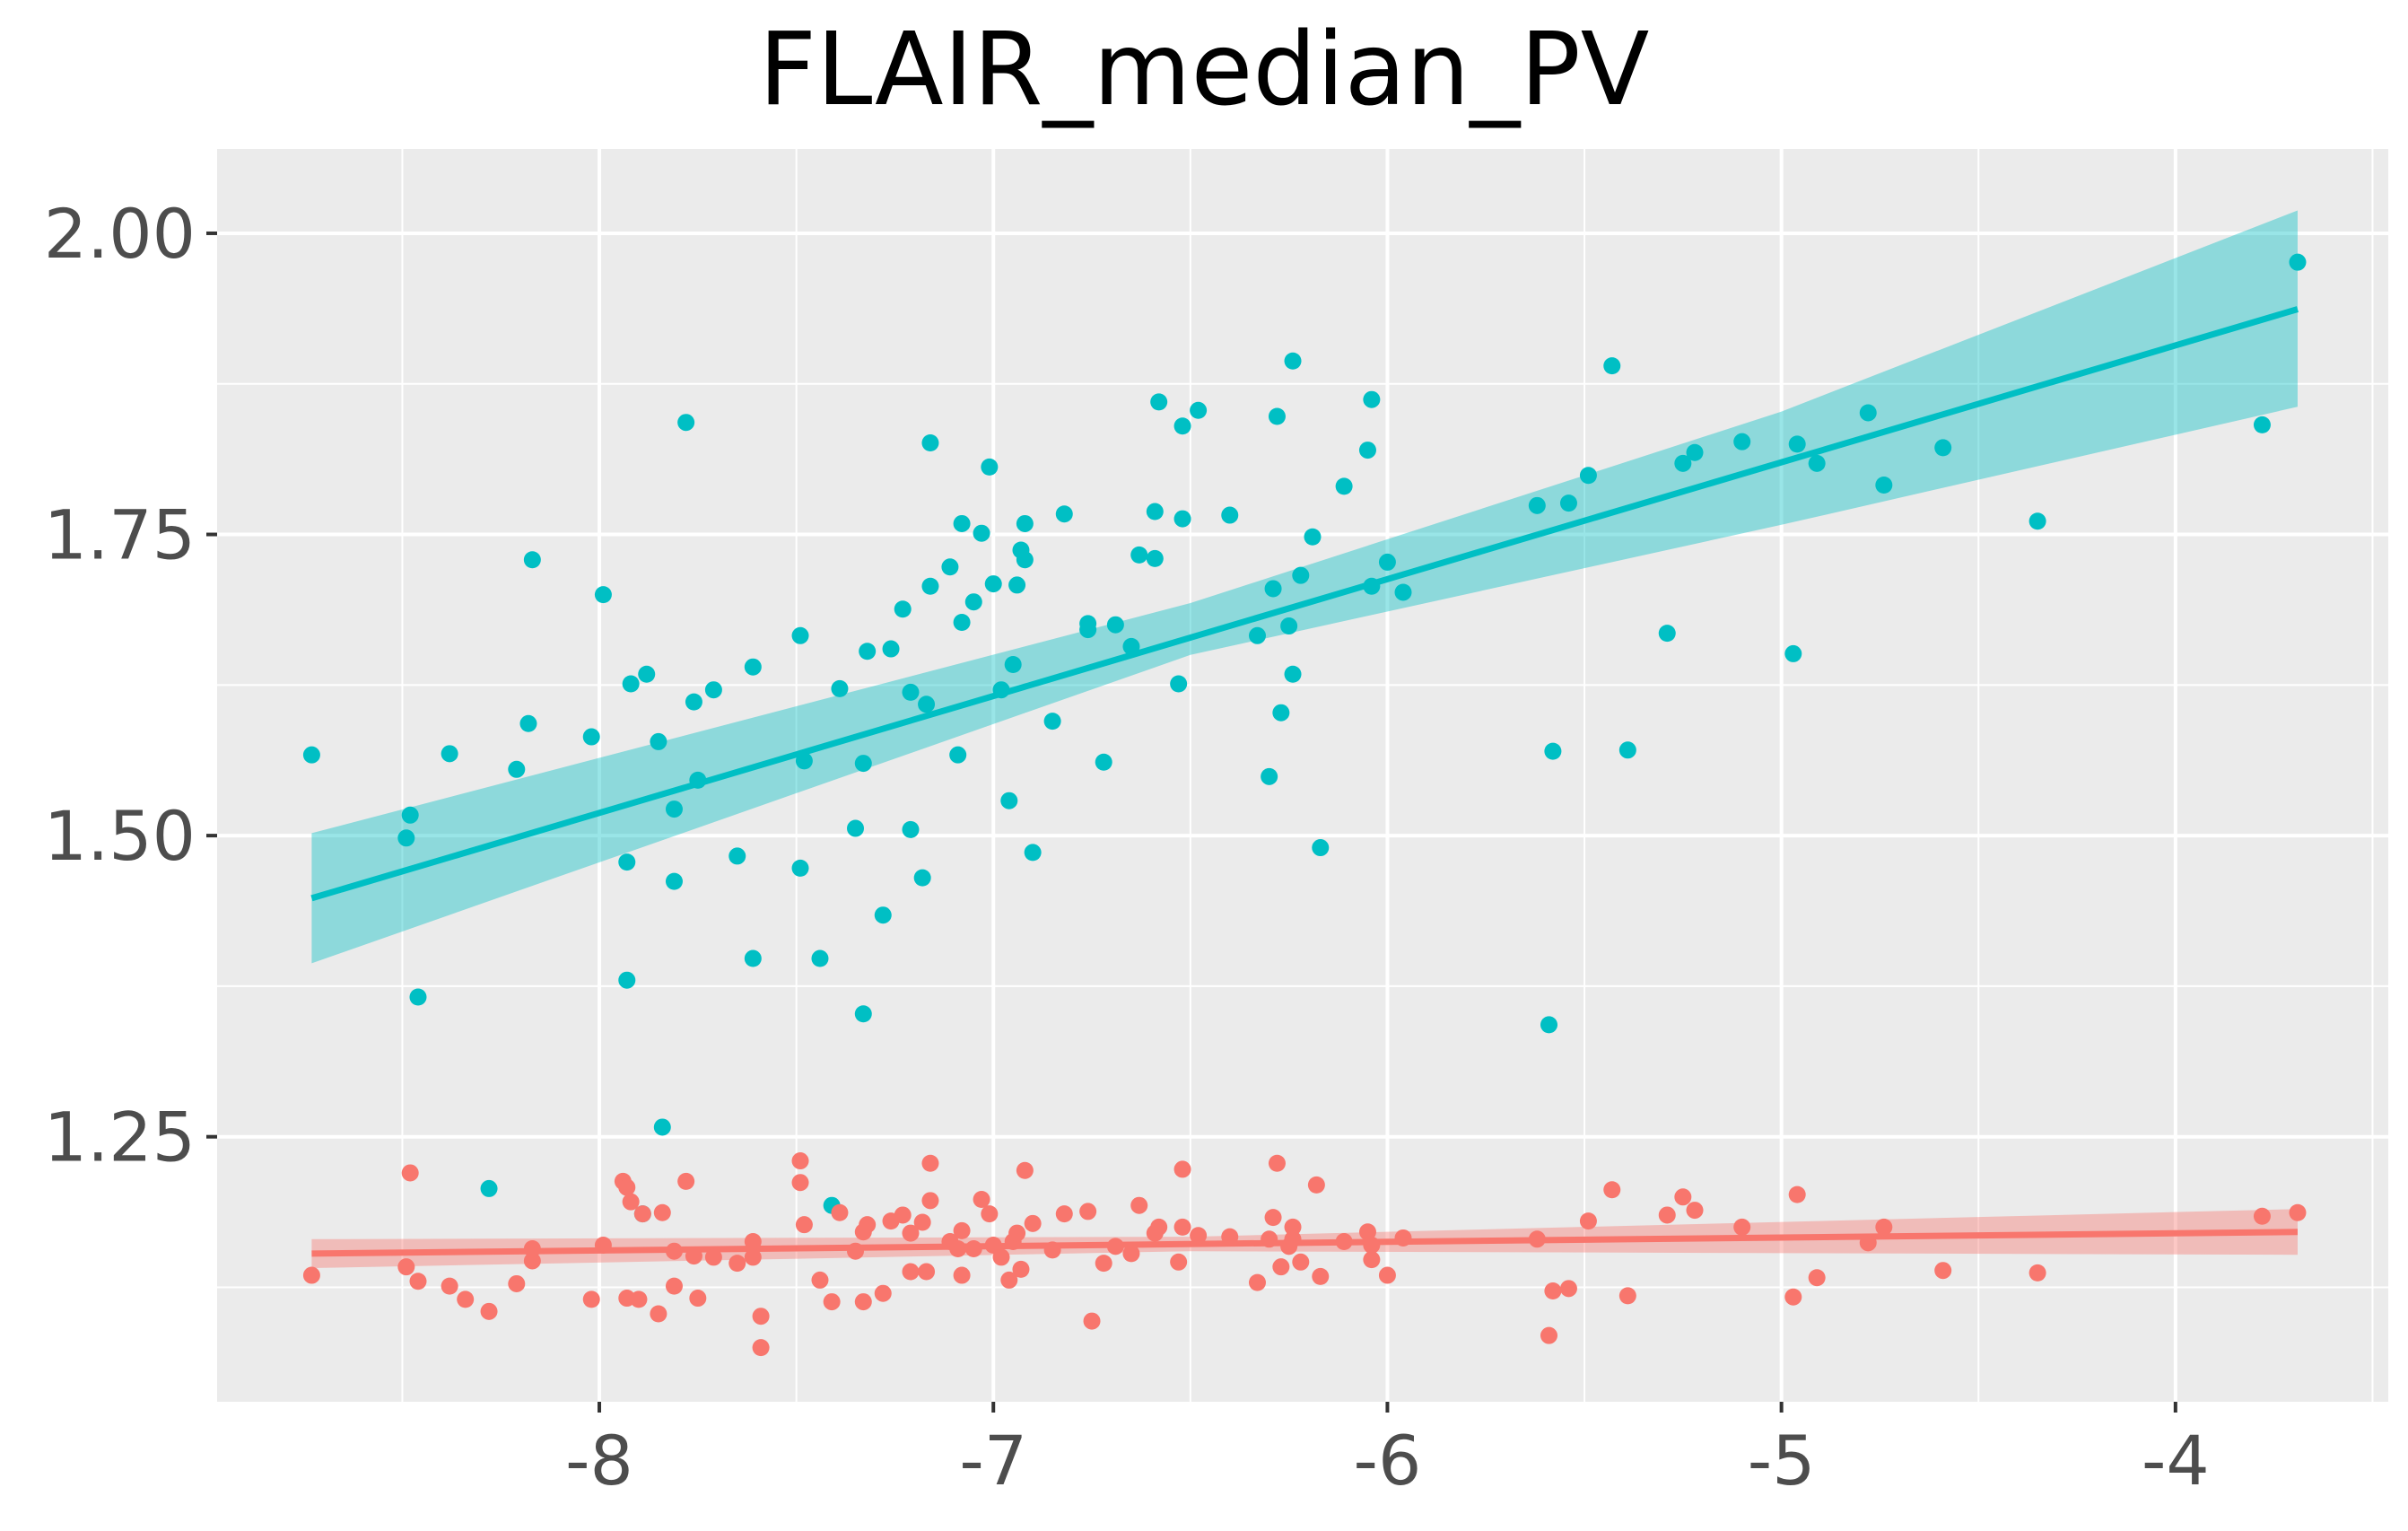 This screenshot has width=2408, height=1531. I want to click on chart-title: FLAIR_median_PV, so click(1204, 70).